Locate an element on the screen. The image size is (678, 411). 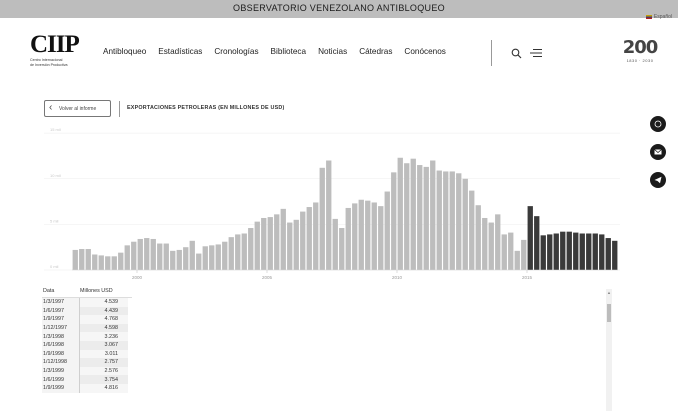
menu-icon is located at coordinates (536, 53).